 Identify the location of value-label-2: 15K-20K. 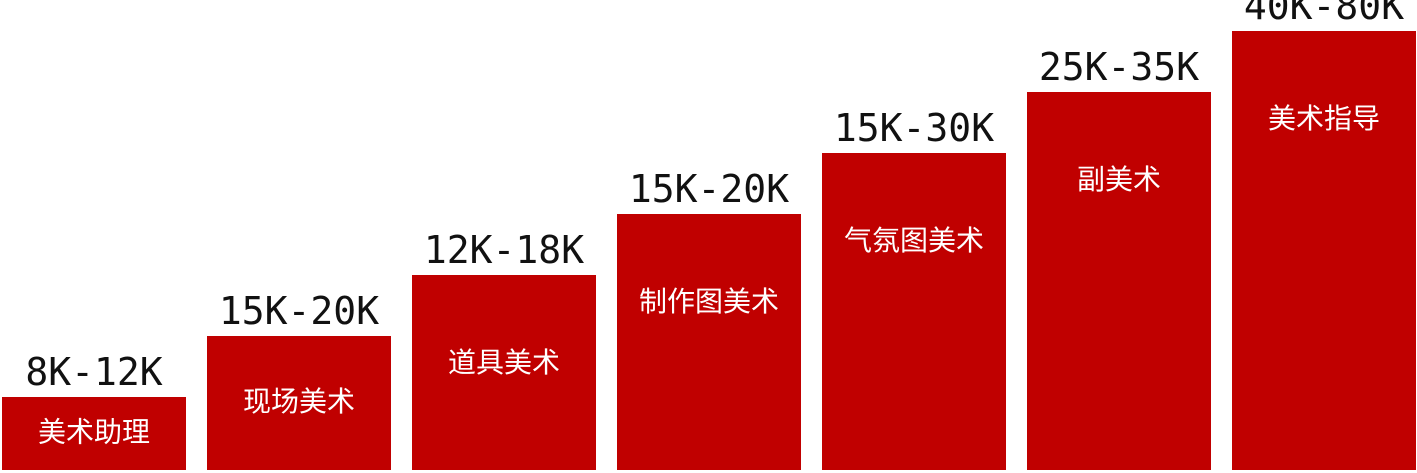
(299, 311).